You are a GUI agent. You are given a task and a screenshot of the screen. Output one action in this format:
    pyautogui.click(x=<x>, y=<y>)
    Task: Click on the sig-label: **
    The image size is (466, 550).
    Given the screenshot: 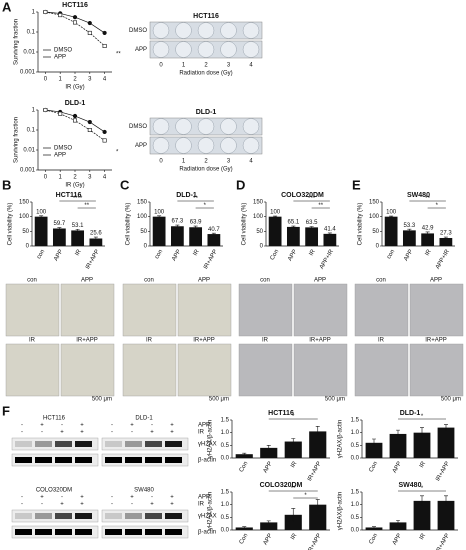 What is the action you would take?
    pyautogui.click(x=86, y=206)
    